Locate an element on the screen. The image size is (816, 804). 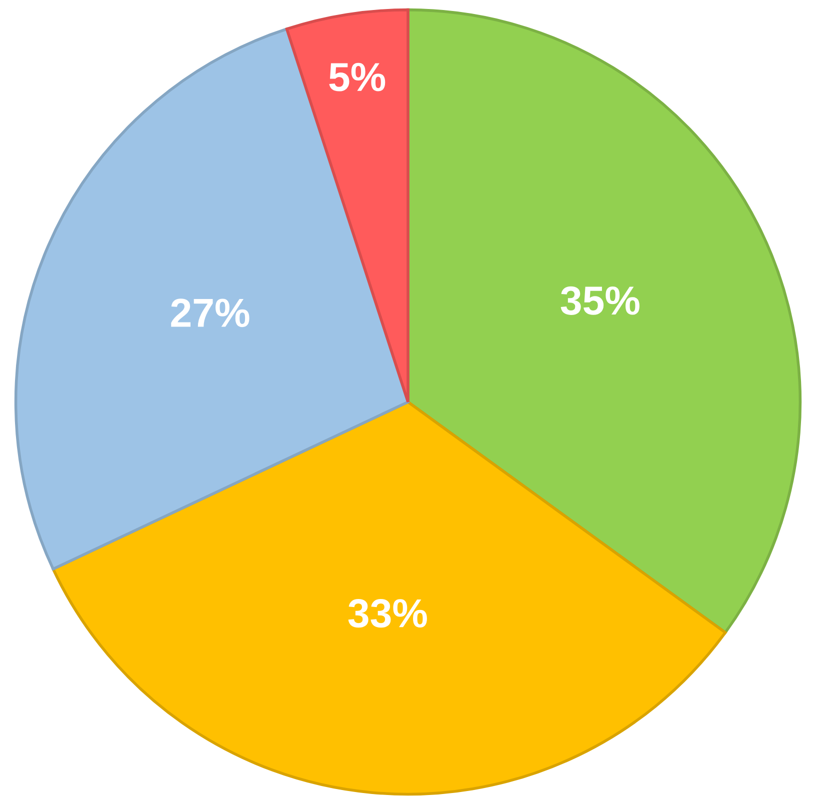
data-label: 35% is located at coordinates (600, 300).